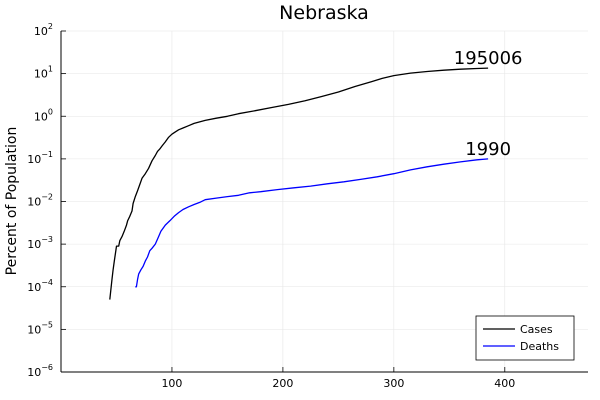  What do you see at coordinates (338, 378) in the screenshot?
I see `x-ticks: 100 200 300 400` at bounding box center [338, 378].